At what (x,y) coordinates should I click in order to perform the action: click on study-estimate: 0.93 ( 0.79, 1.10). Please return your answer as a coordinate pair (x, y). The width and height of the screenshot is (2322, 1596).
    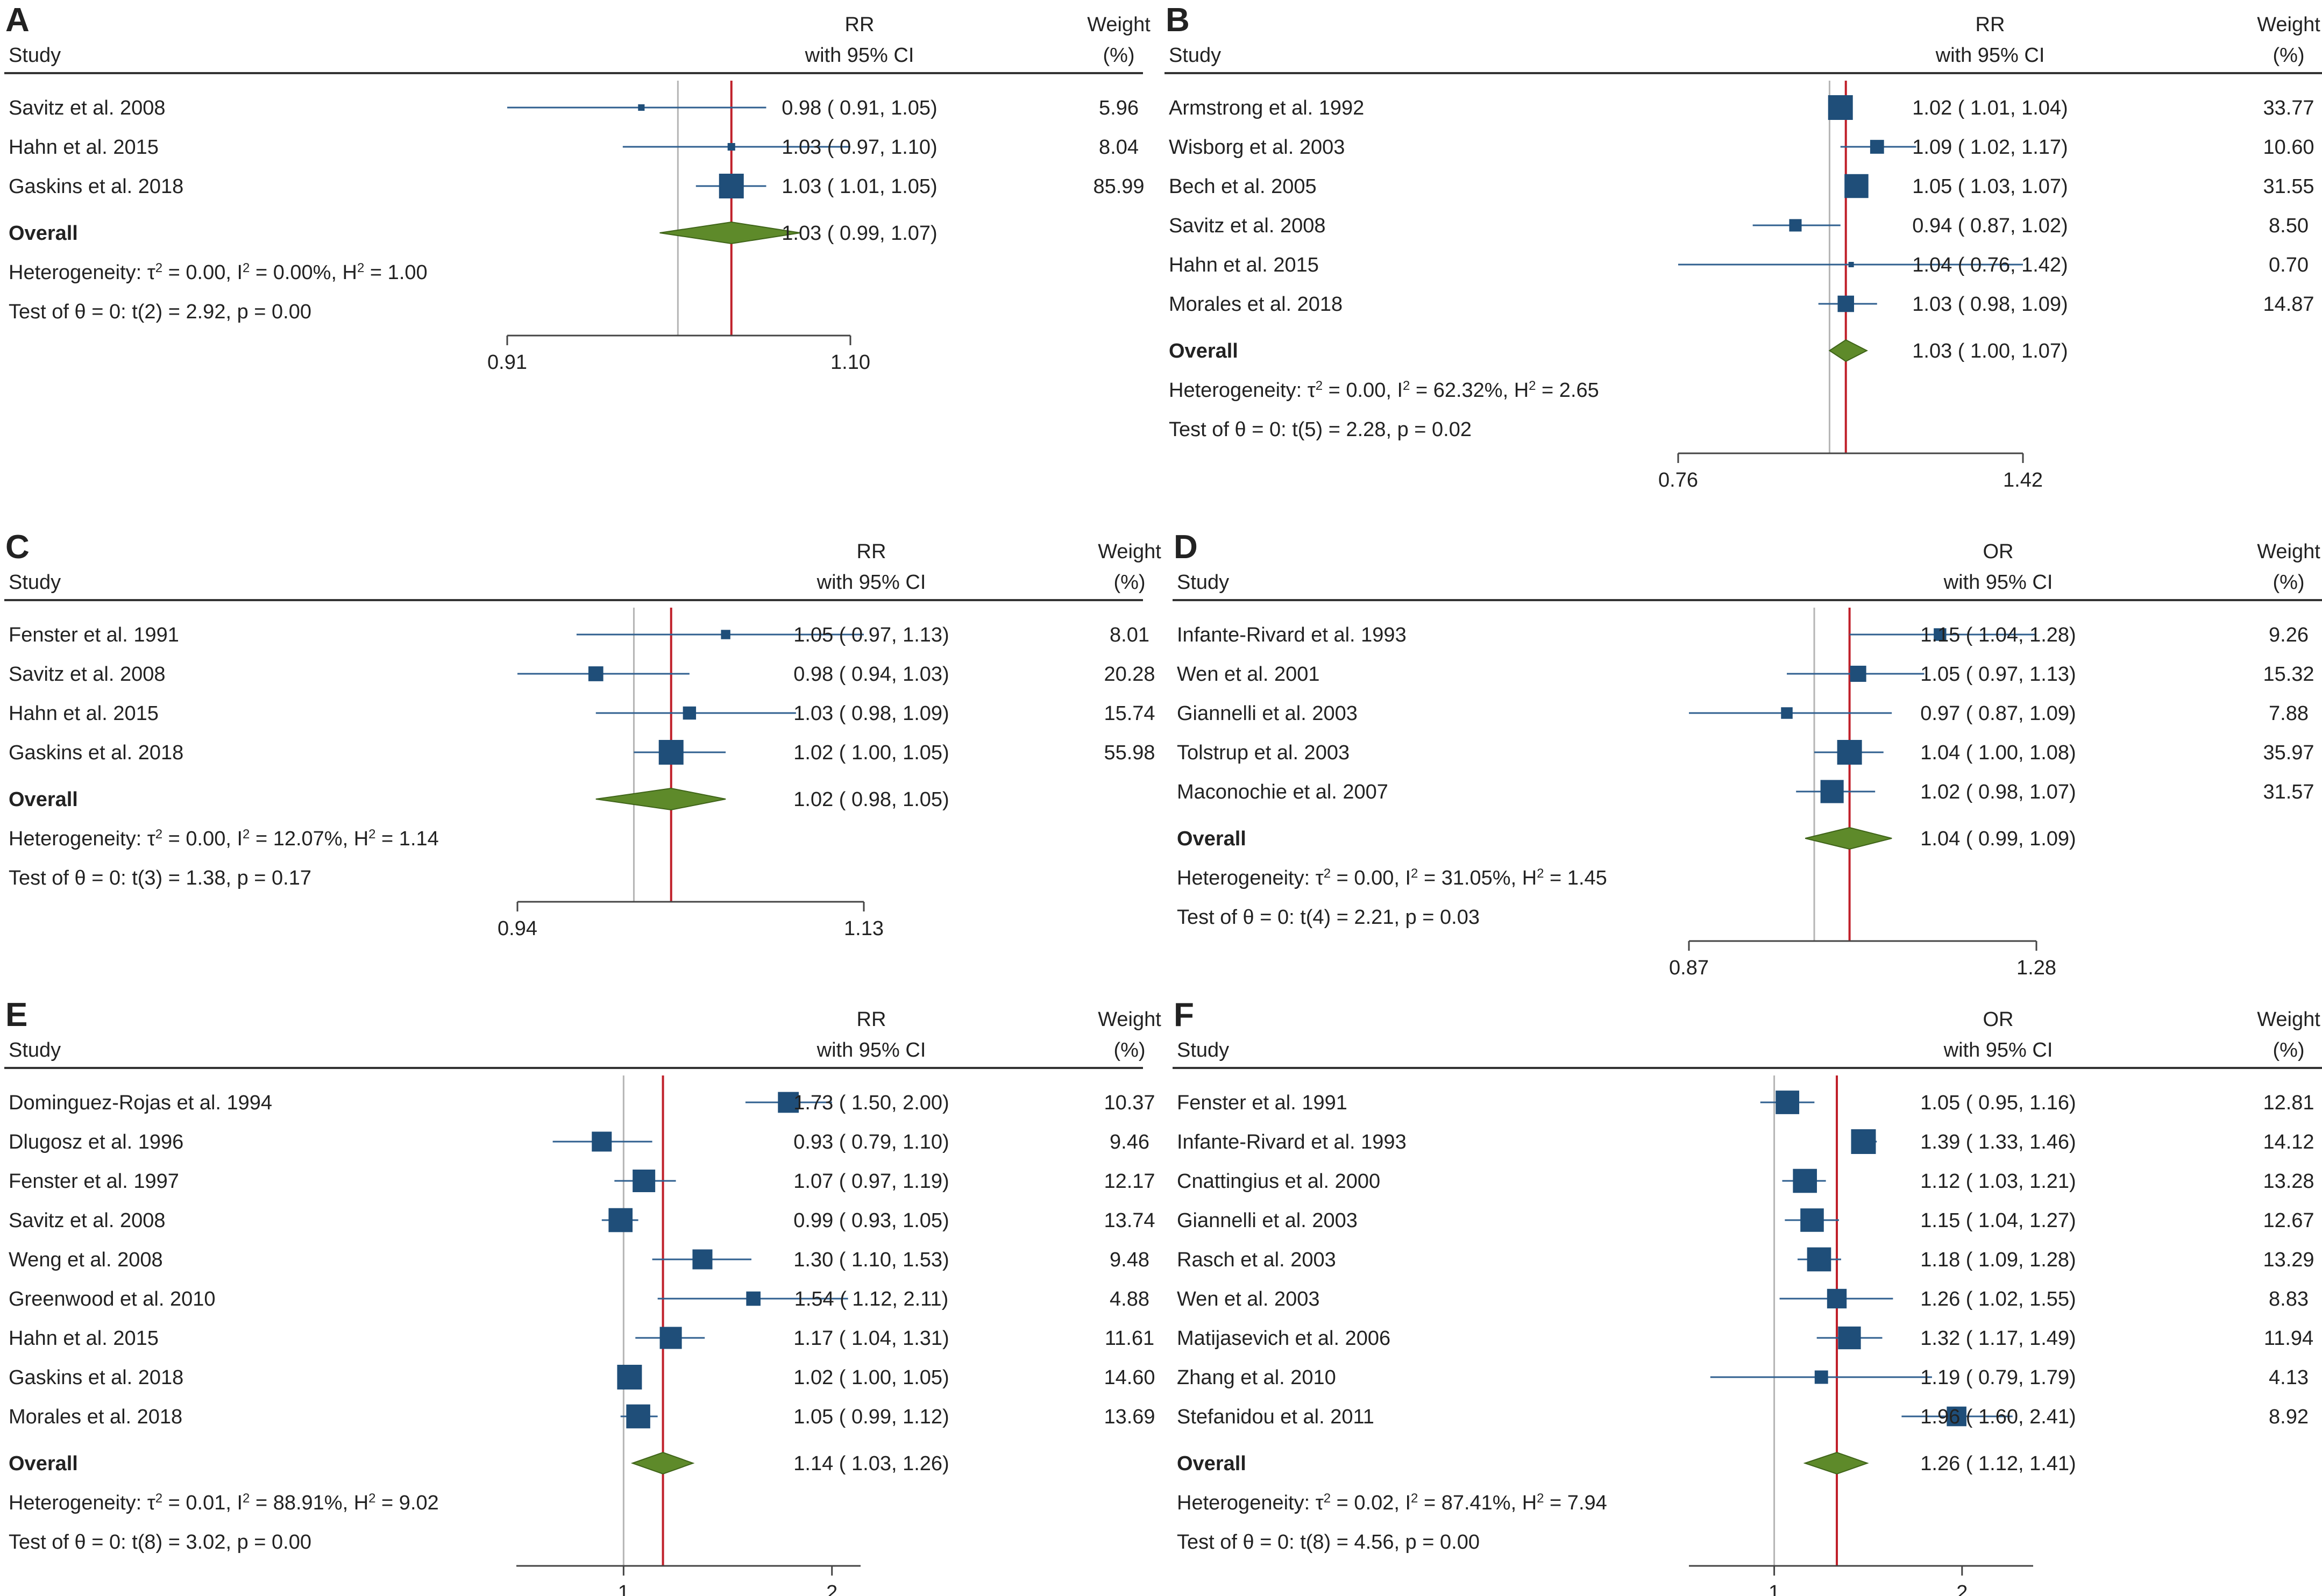
    Looking at the image, I should click on (871, 1142).